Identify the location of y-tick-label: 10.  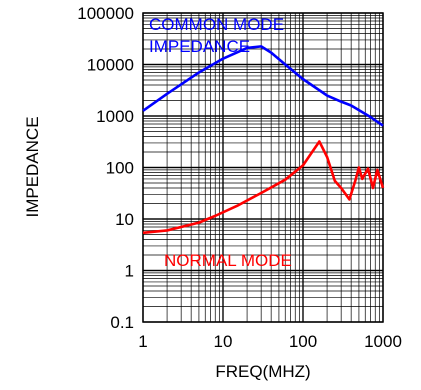
(124, 219).